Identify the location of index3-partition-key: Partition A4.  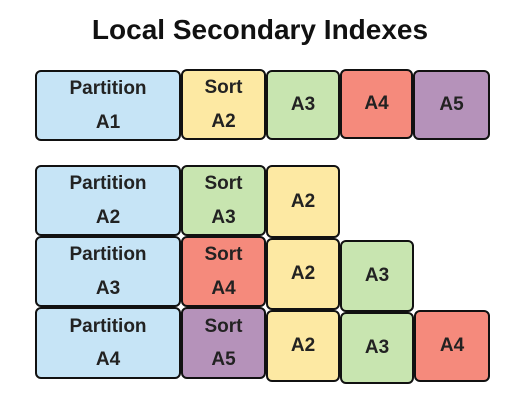
(108, 343).